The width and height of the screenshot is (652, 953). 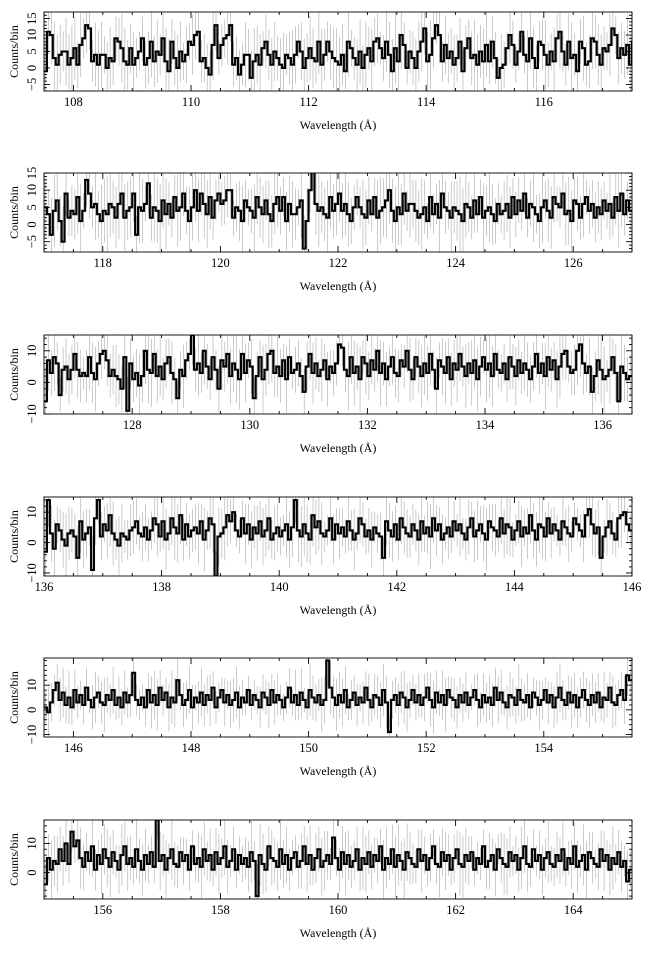 I want to click on x-tick-label: 144, so click(x=515, y=587).